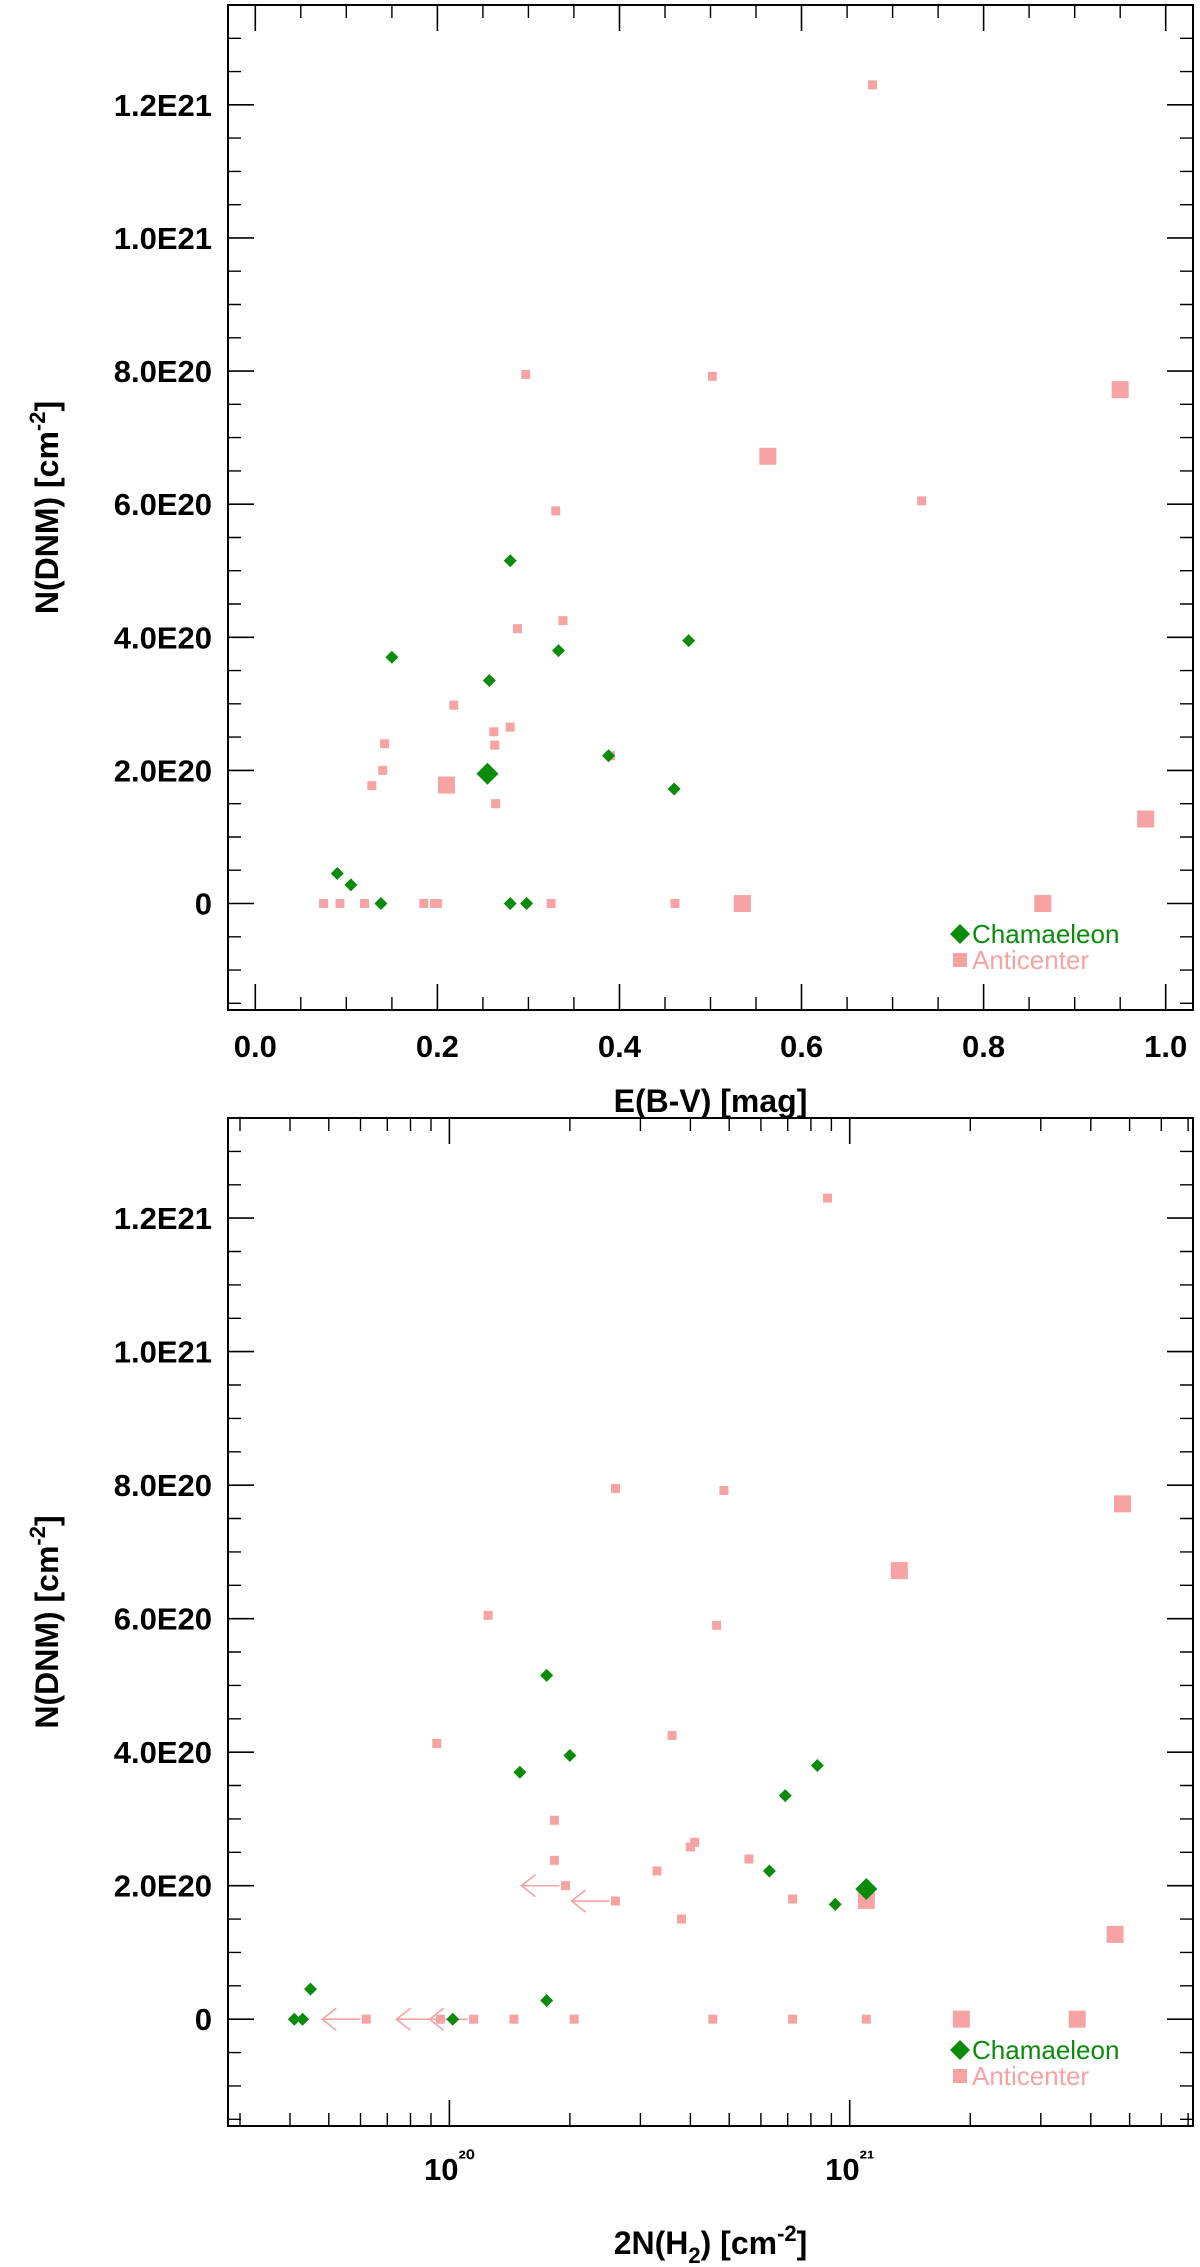  I want to click on x-tick-label: 10²⁰, so click(449, 2166).